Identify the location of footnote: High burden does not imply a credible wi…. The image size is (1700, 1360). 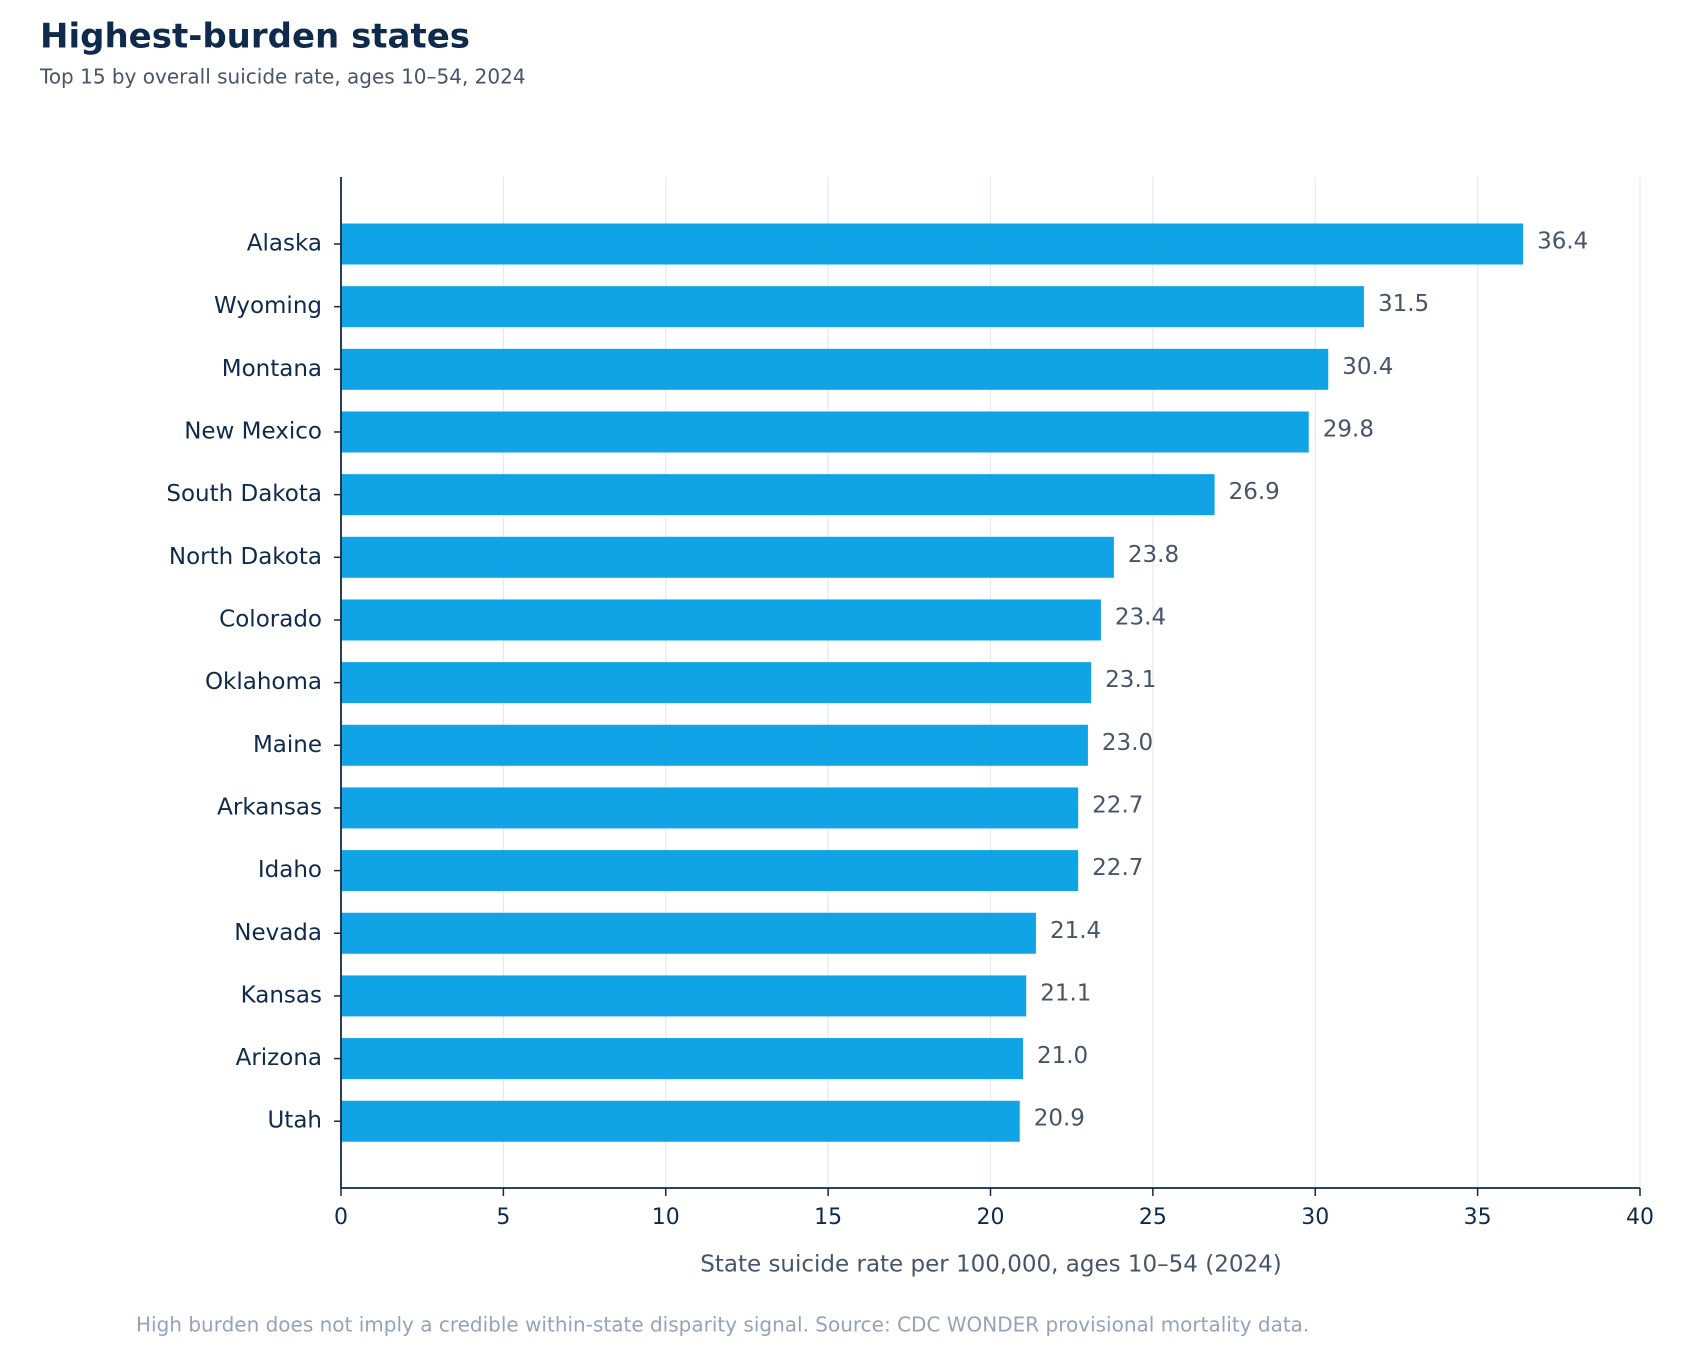
(722, 1325).